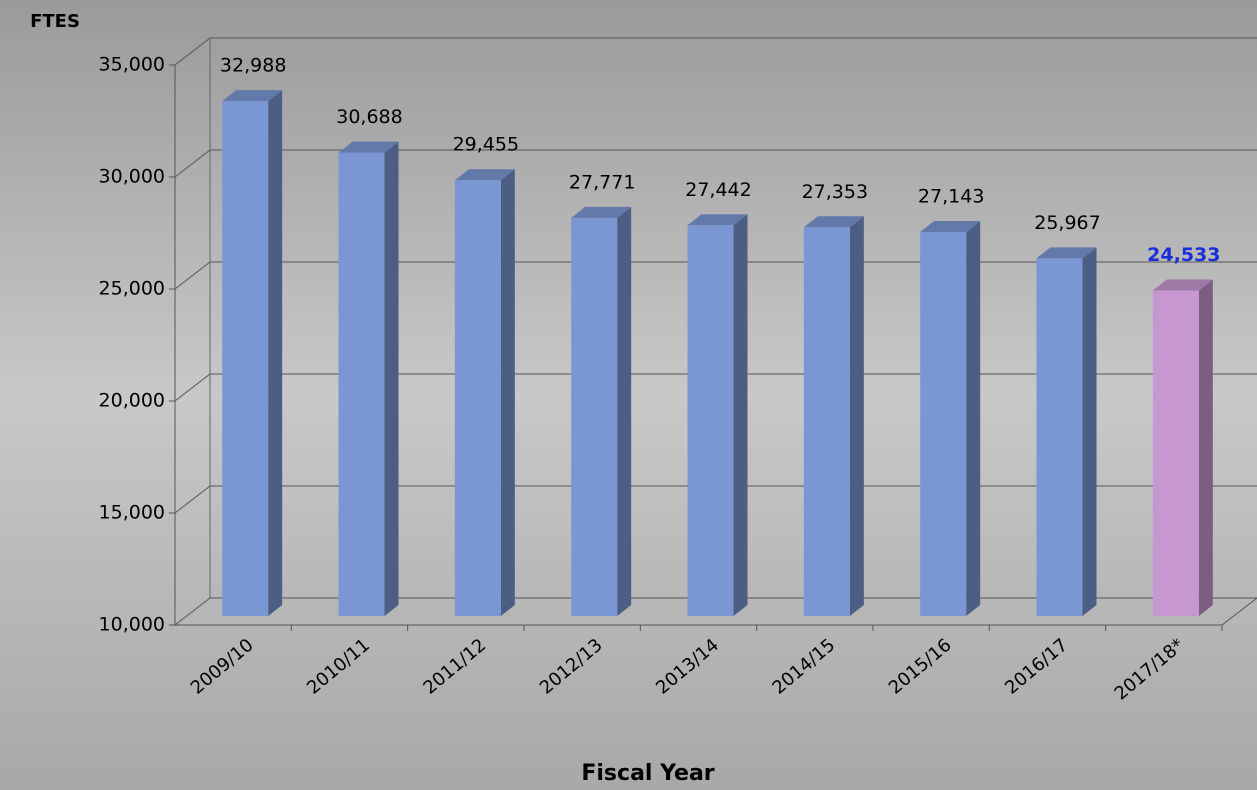 This screenshot has width=1257, height=790. What do you see at coordinates (951, 196) in the screenshot?
I see `value-label: 27,143` at bounding box center [951, 196].